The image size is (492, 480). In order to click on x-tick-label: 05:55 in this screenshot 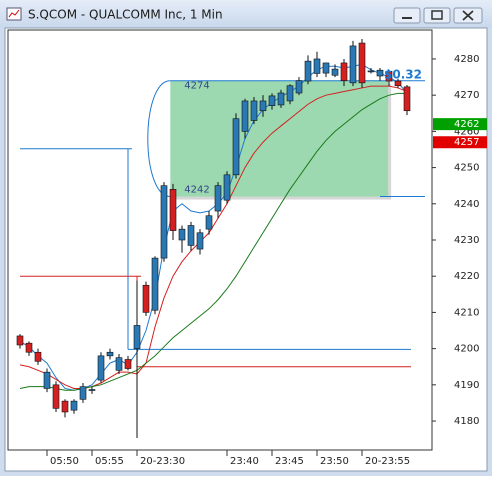, I will do `click(109, 461)`.